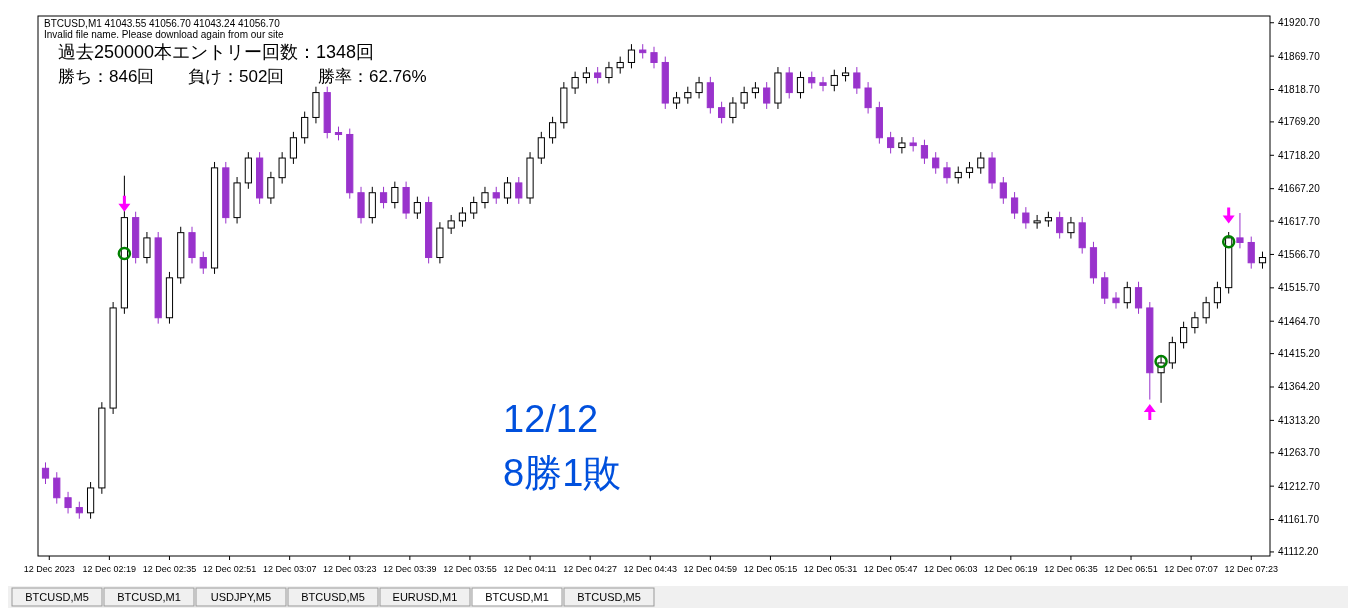 This screenshot has width=1356, height=615. What do you see at coordinates (650, 569) in the screenshot?
I see `x-tick-label: 12 Dec 04:43` at bounding box center [650, 569].